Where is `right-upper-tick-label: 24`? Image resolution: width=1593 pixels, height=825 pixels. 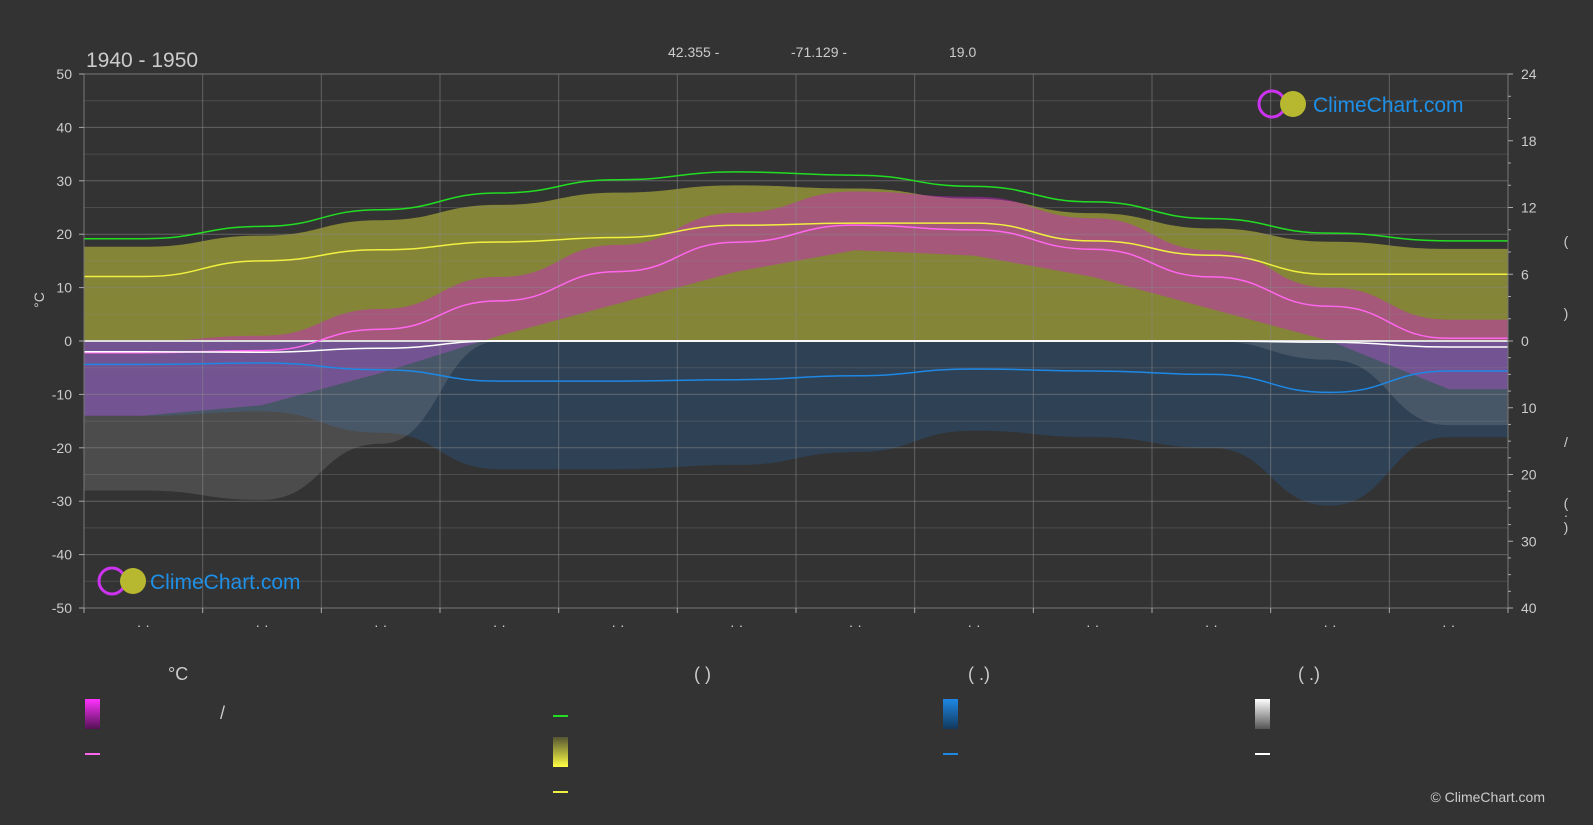
right-upper-tick-label: 24 is located at coordinates (1529, 74).